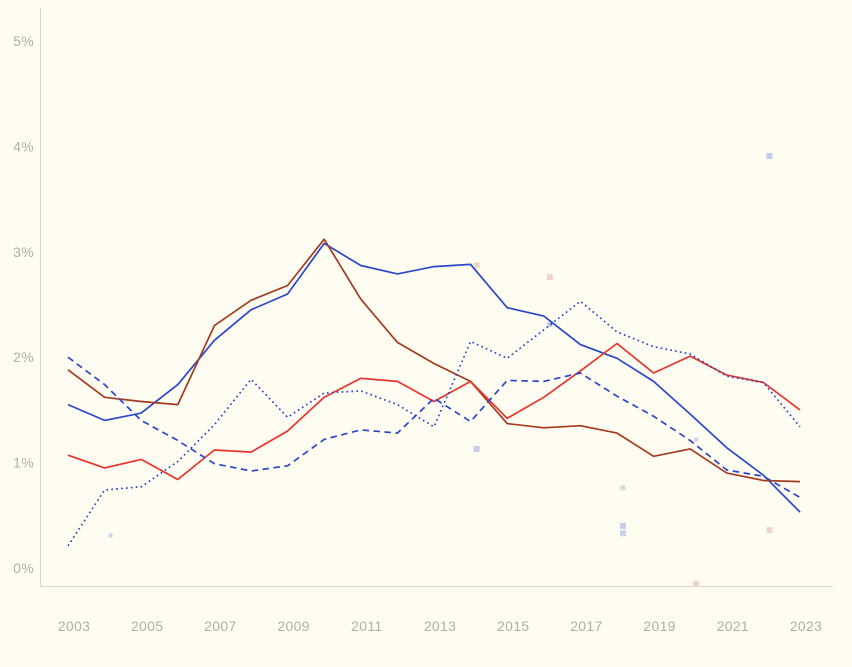 The image size is (852, 667). I want to click on x-tick-label: 2005, so click(147, 626).